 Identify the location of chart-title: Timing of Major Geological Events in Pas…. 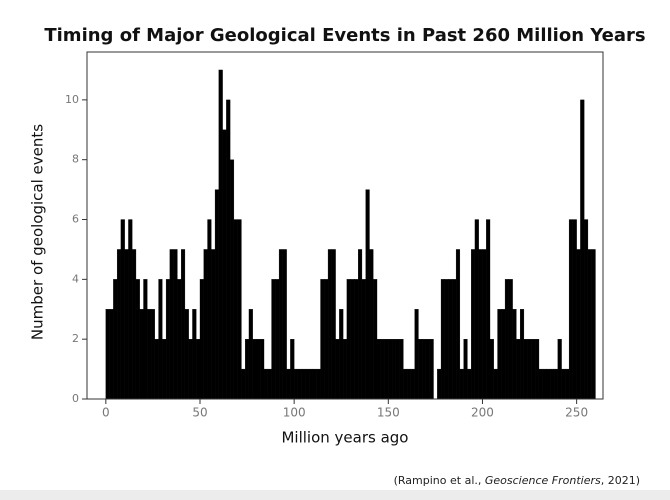
(344, 35).